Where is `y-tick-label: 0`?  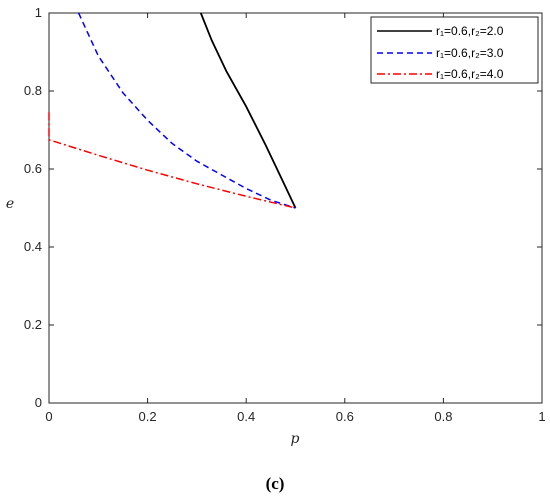 y-tick-label: 0 is located at coordinates (38, 402).